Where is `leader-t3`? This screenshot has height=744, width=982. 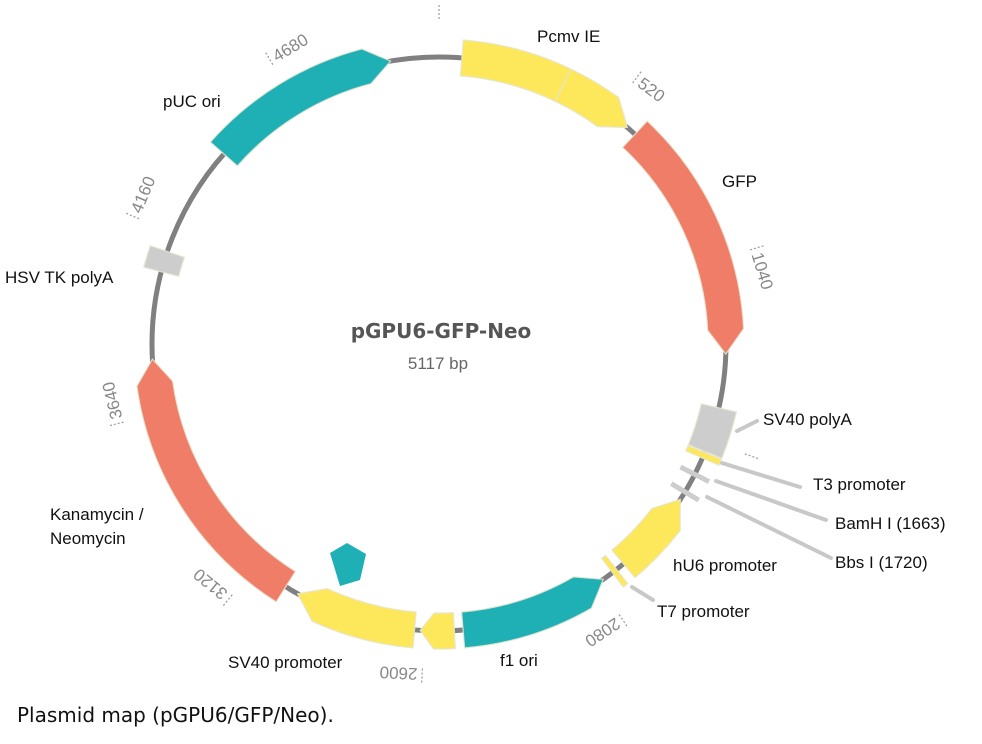 leader-t3 is located at coordinates (761, 475).